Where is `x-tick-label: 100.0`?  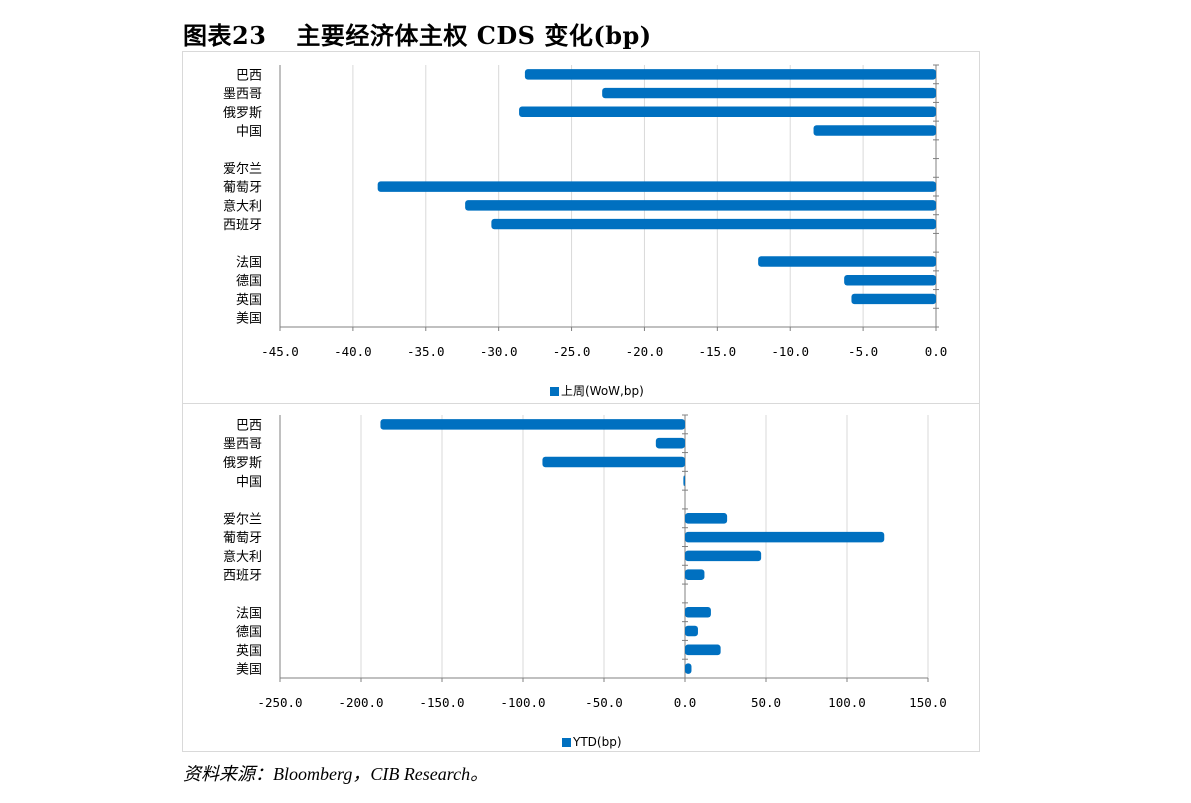 x-tick-label: 100.0 is located at coordinates (847, 702).